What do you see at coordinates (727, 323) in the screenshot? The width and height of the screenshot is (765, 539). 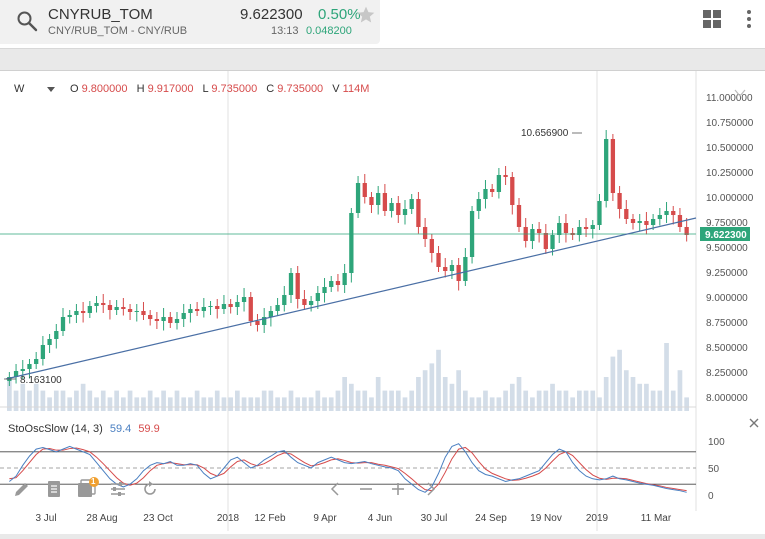 I see `price-tick-label: 8.750000` at bounding box center [727, 323].